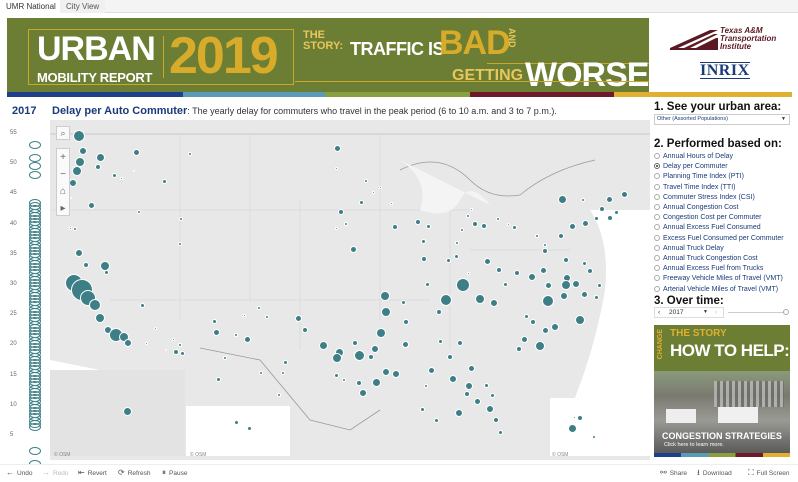 The height and width of the screenshot is (482, 798). Describe the element at coordinates (689, 249) in the screenshot. I see `measure-option: Annual Truck Delay` at that location.